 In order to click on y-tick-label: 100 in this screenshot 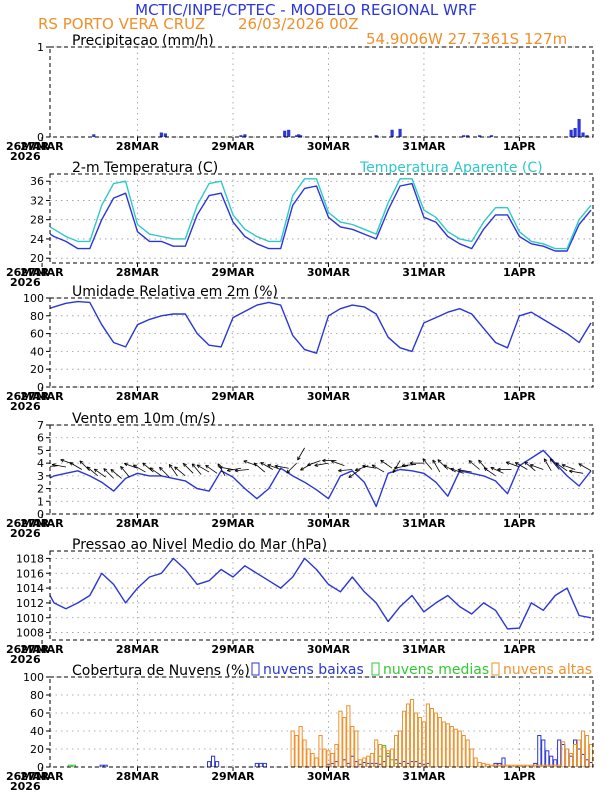, I will do `click(33, 677)`.